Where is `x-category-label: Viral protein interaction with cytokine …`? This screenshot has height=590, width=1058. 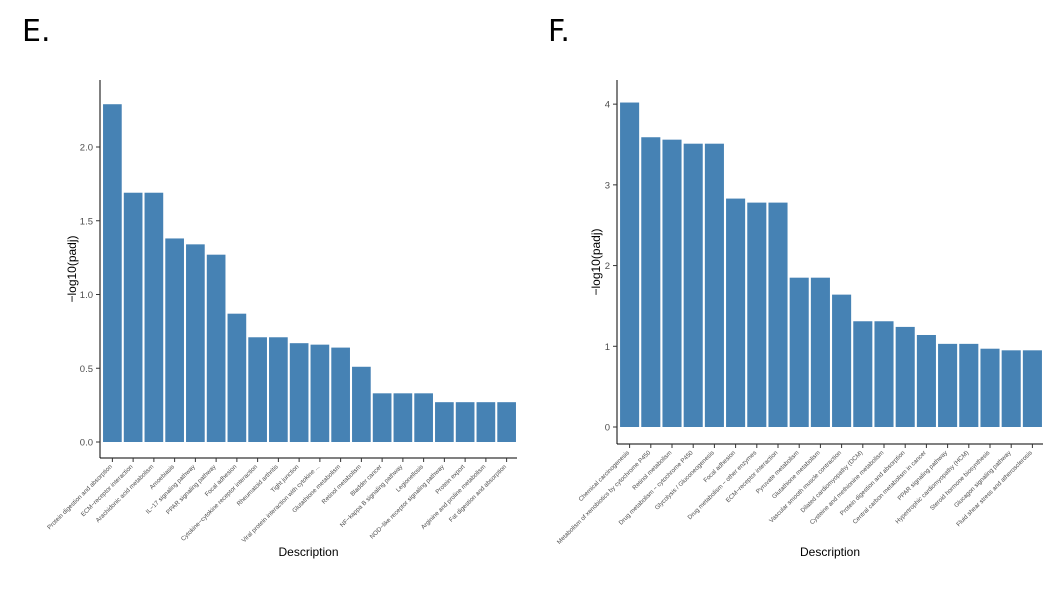 x-category-label: Viral protein interaction with cytokine … is located at coordinates (281, 503).